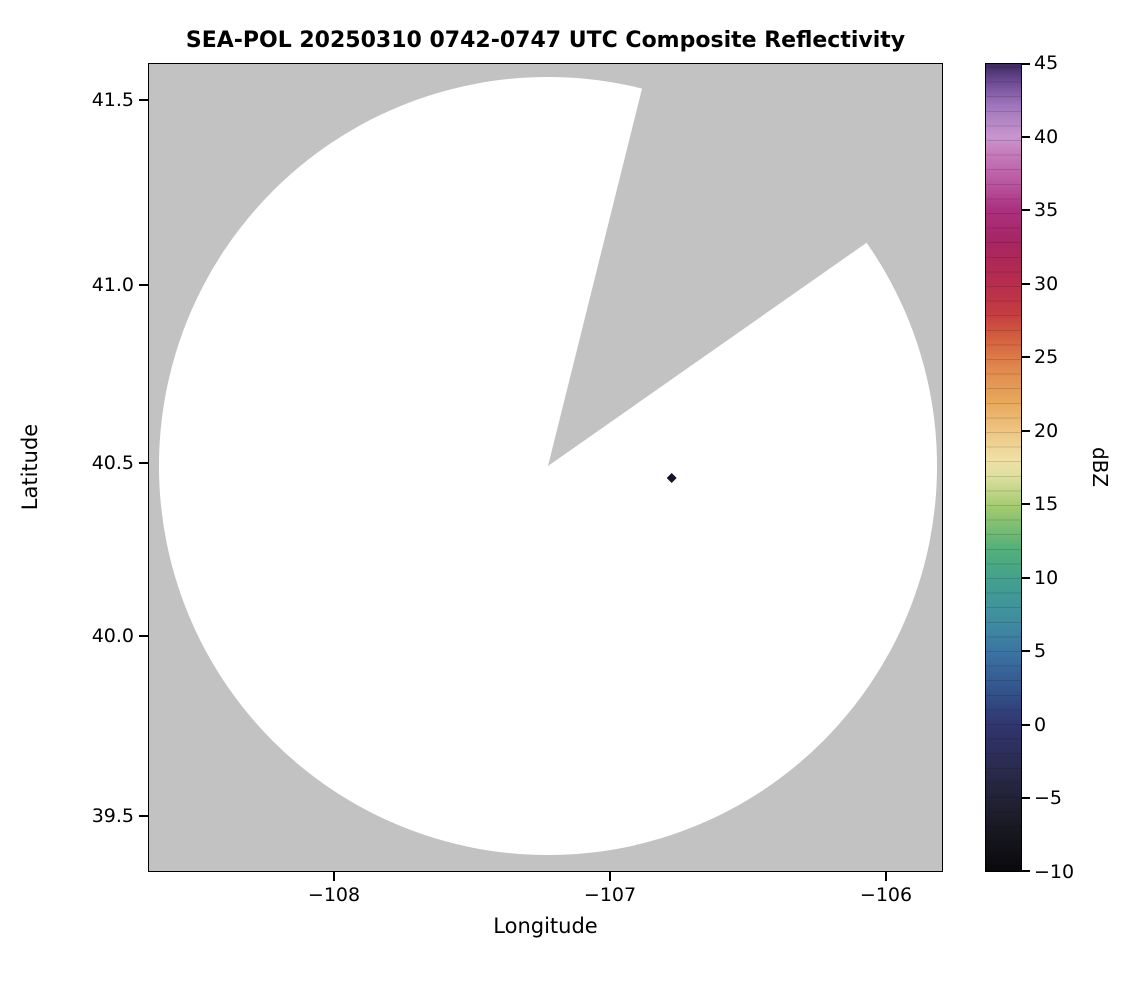 The width and height of the screenshot is (1146, 990). Describe the element at coordinates (886, 895) in the screenshot. I see `x-tick-label: −106` at that location.